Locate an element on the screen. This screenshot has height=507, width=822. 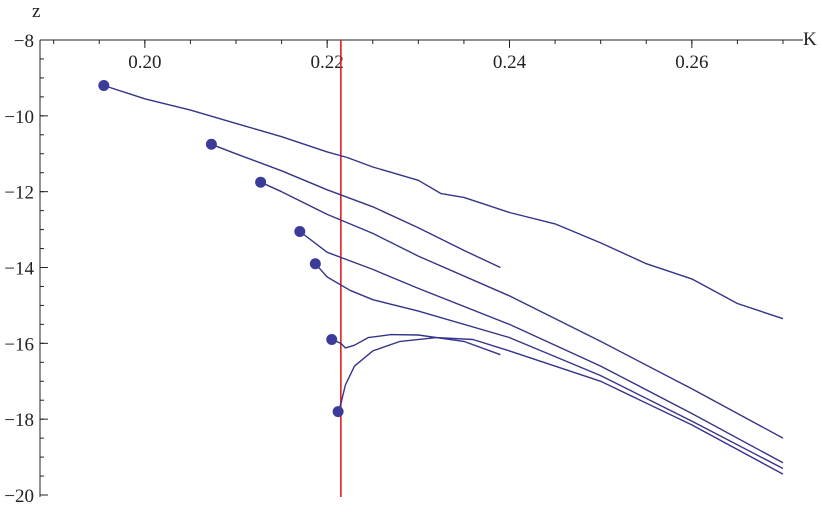
y-tick-label: −14 is located at coordinates (19, 269).